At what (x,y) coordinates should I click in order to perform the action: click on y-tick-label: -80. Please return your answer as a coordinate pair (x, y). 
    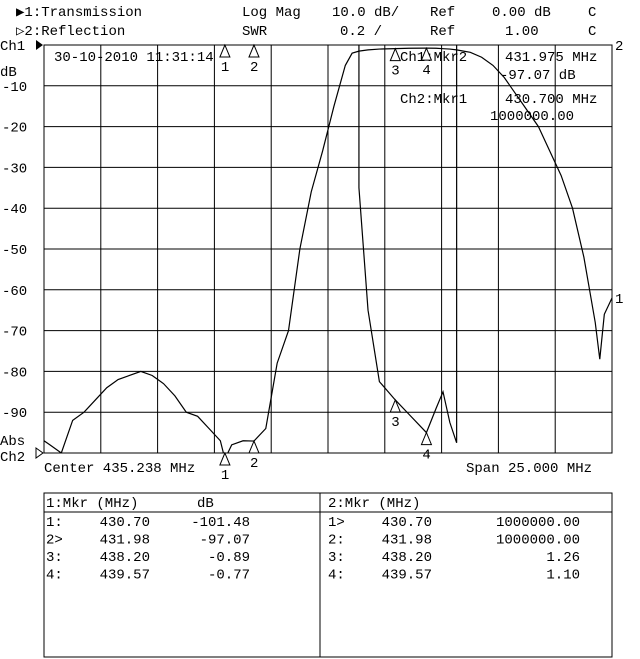
    Looking at the image, I should click on (14, 373).